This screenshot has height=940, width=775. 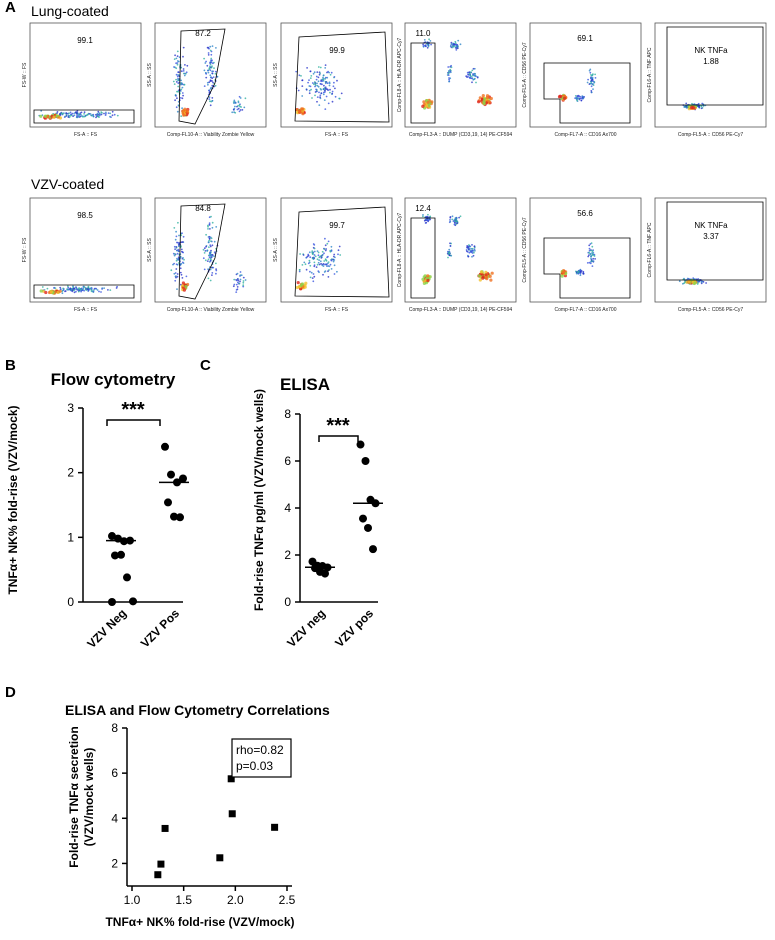 What do you see at coordinates (211, 135) in the screenshot?
I see `flow-plot-xlabel: Comp-FL10-A :: Viability Zombie Yellow` at bounding box center [211, 135].